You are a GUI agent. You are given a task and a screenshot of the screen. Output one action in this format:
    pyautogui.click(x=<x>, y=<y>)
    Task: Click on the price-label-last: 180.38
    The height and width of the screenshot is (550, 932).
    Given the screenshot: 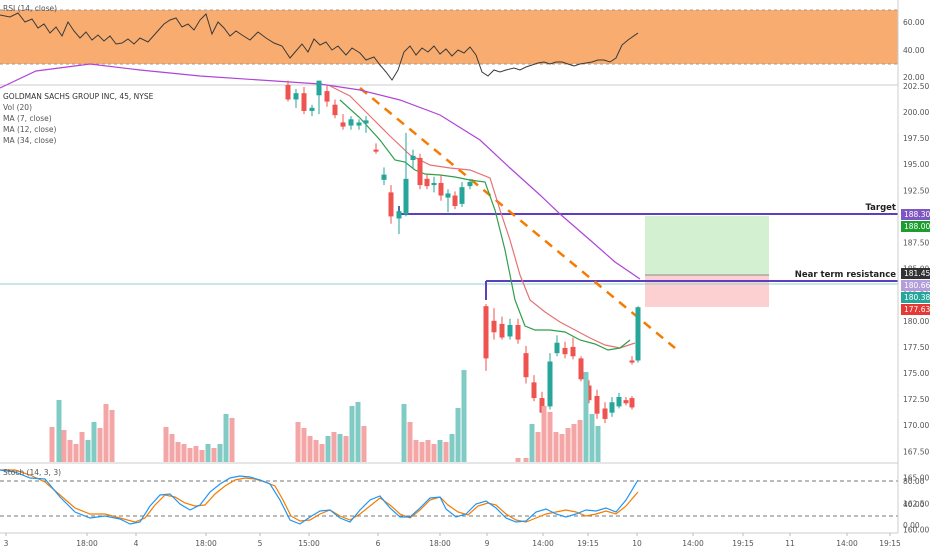 What is the action you would take?
    pyautogui.click(x=915, y=297)
    